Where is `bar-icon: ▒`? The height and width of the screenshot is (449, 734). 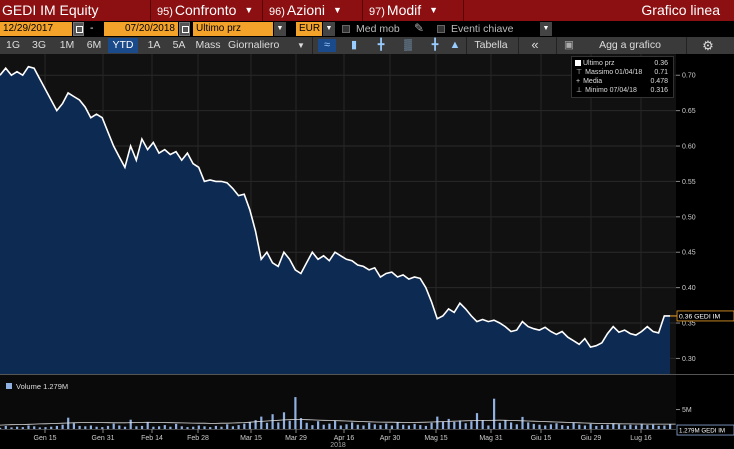 bar-icon: ▒ is located at coordinates (408, 45).